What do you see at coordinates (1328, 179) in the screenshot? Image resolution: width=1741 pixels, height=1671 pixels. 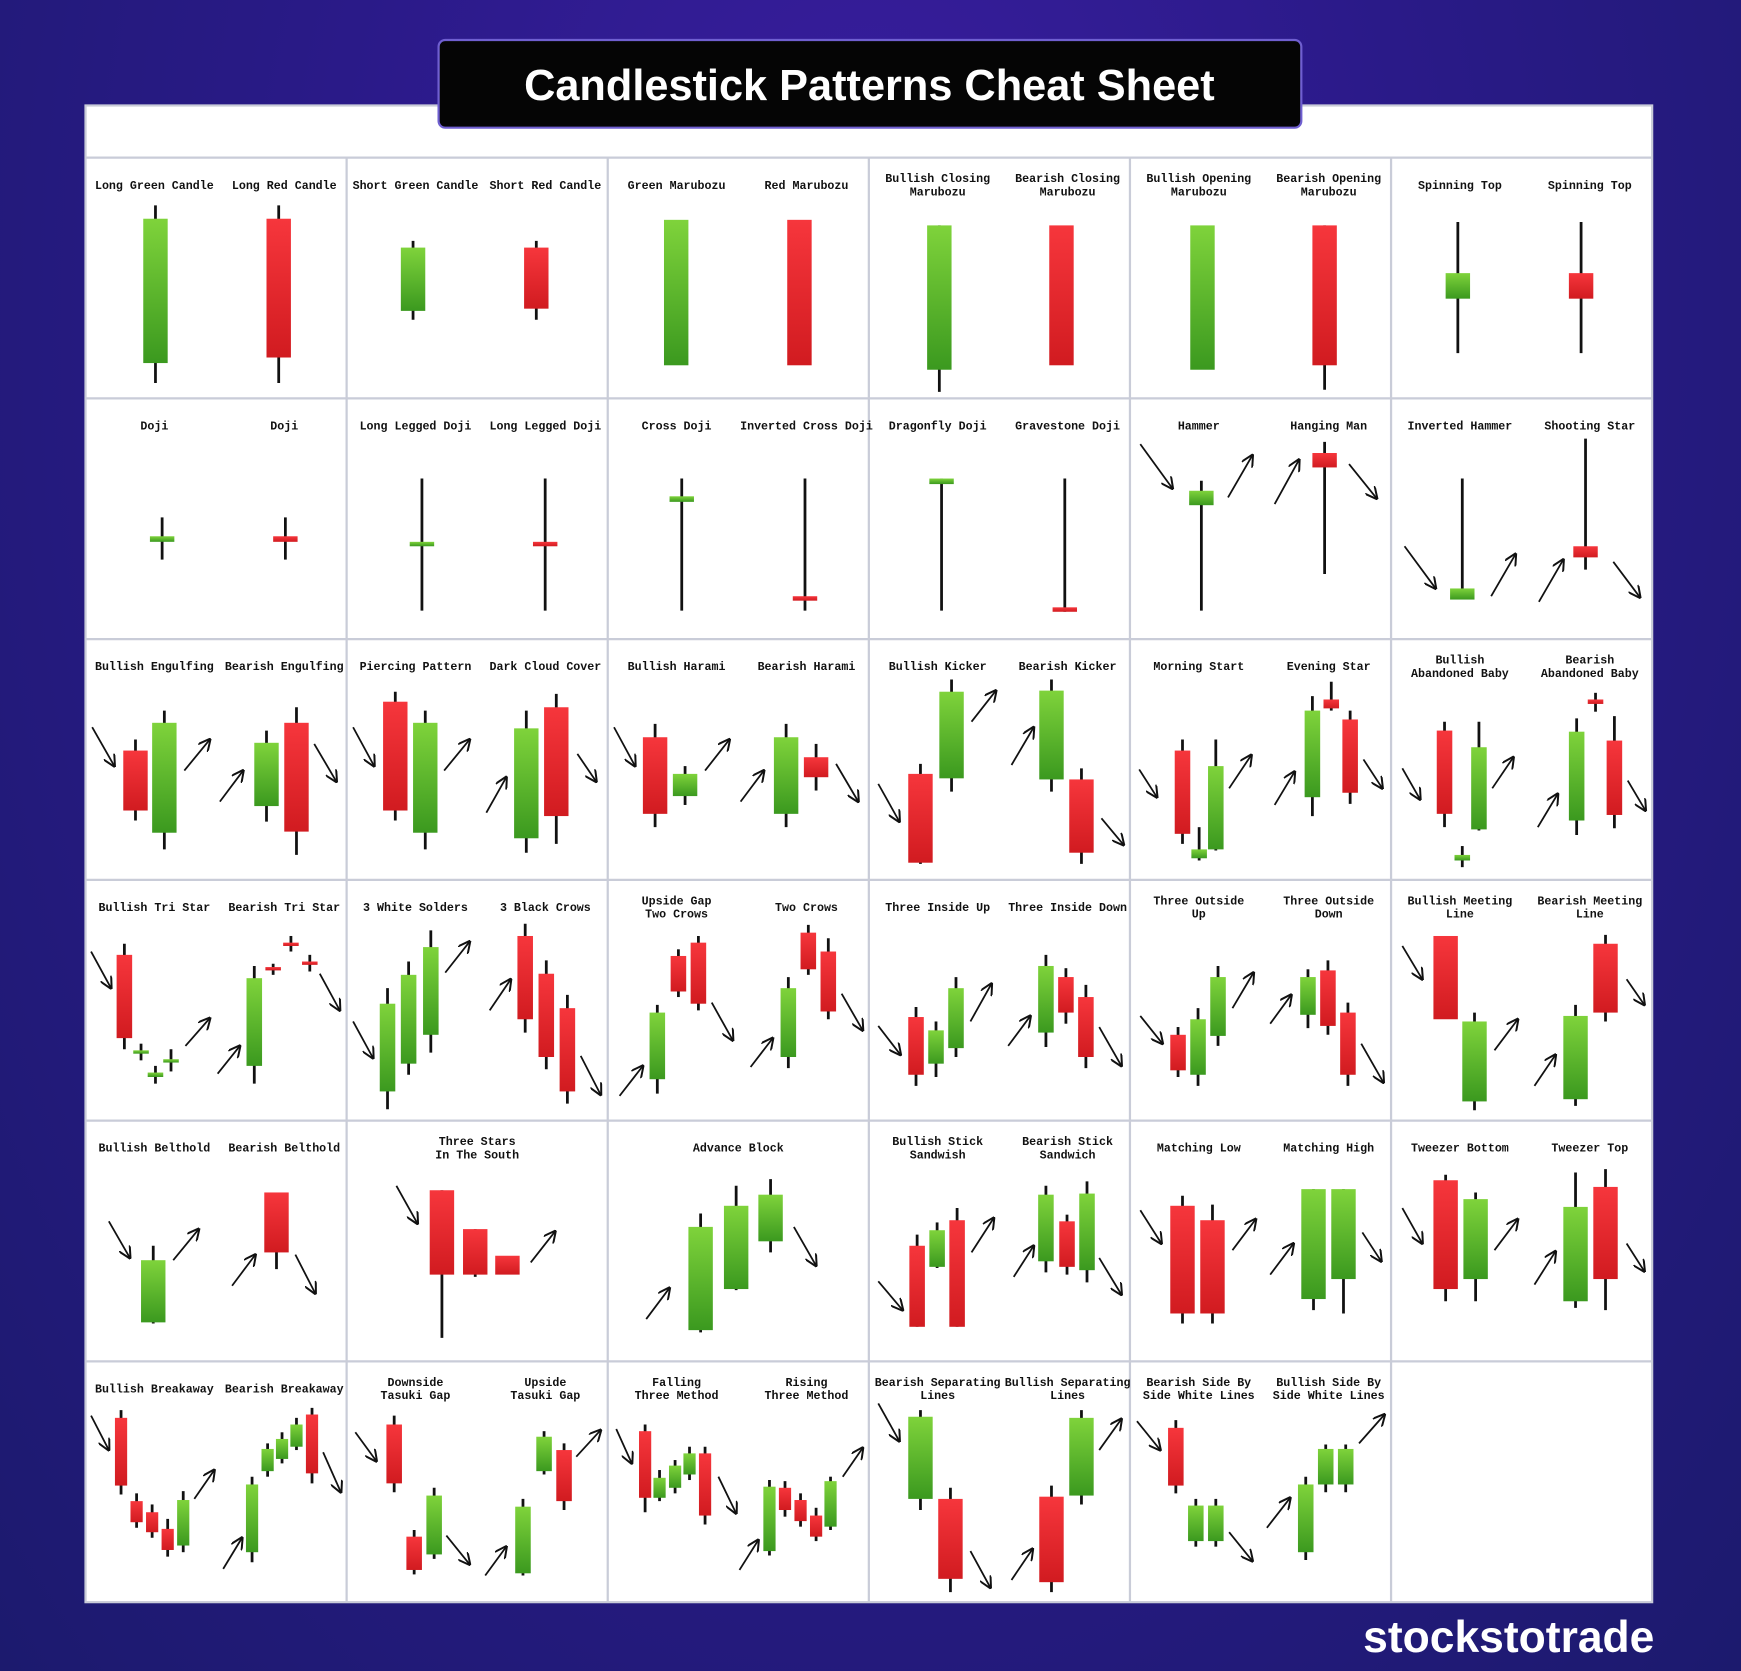 I see `pattern-label: Bearish Opening` at bounding box center [1328, 179].